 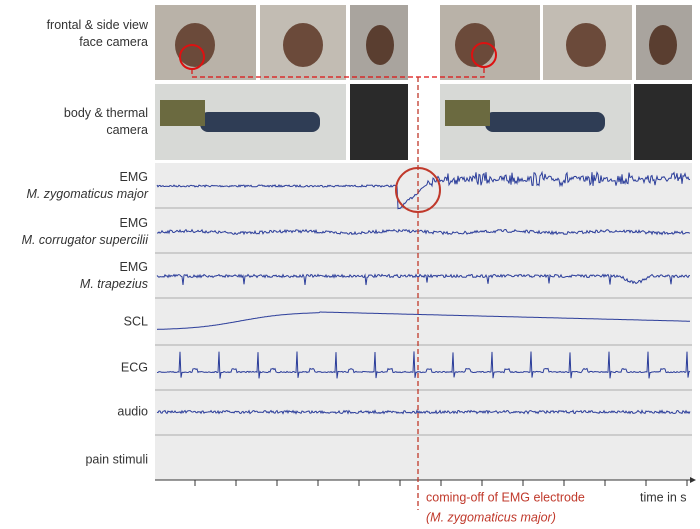 I want to click on row-label: face camera, so click(x=113, y=42).